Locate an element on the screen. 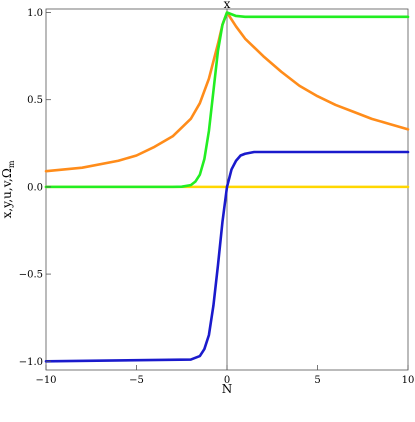 This screenshot has width=415, height=422. y-axis-title: x,y,u,v,Ωm is located at coordinates (8, 189).